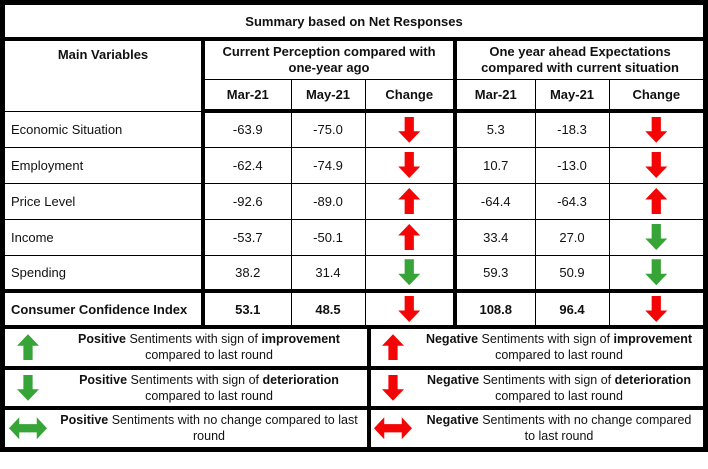  What do you see at coordinates (104, 129) in the screenshot?
I see `row-label: Economic Situation` at bounding box center [104, 129].